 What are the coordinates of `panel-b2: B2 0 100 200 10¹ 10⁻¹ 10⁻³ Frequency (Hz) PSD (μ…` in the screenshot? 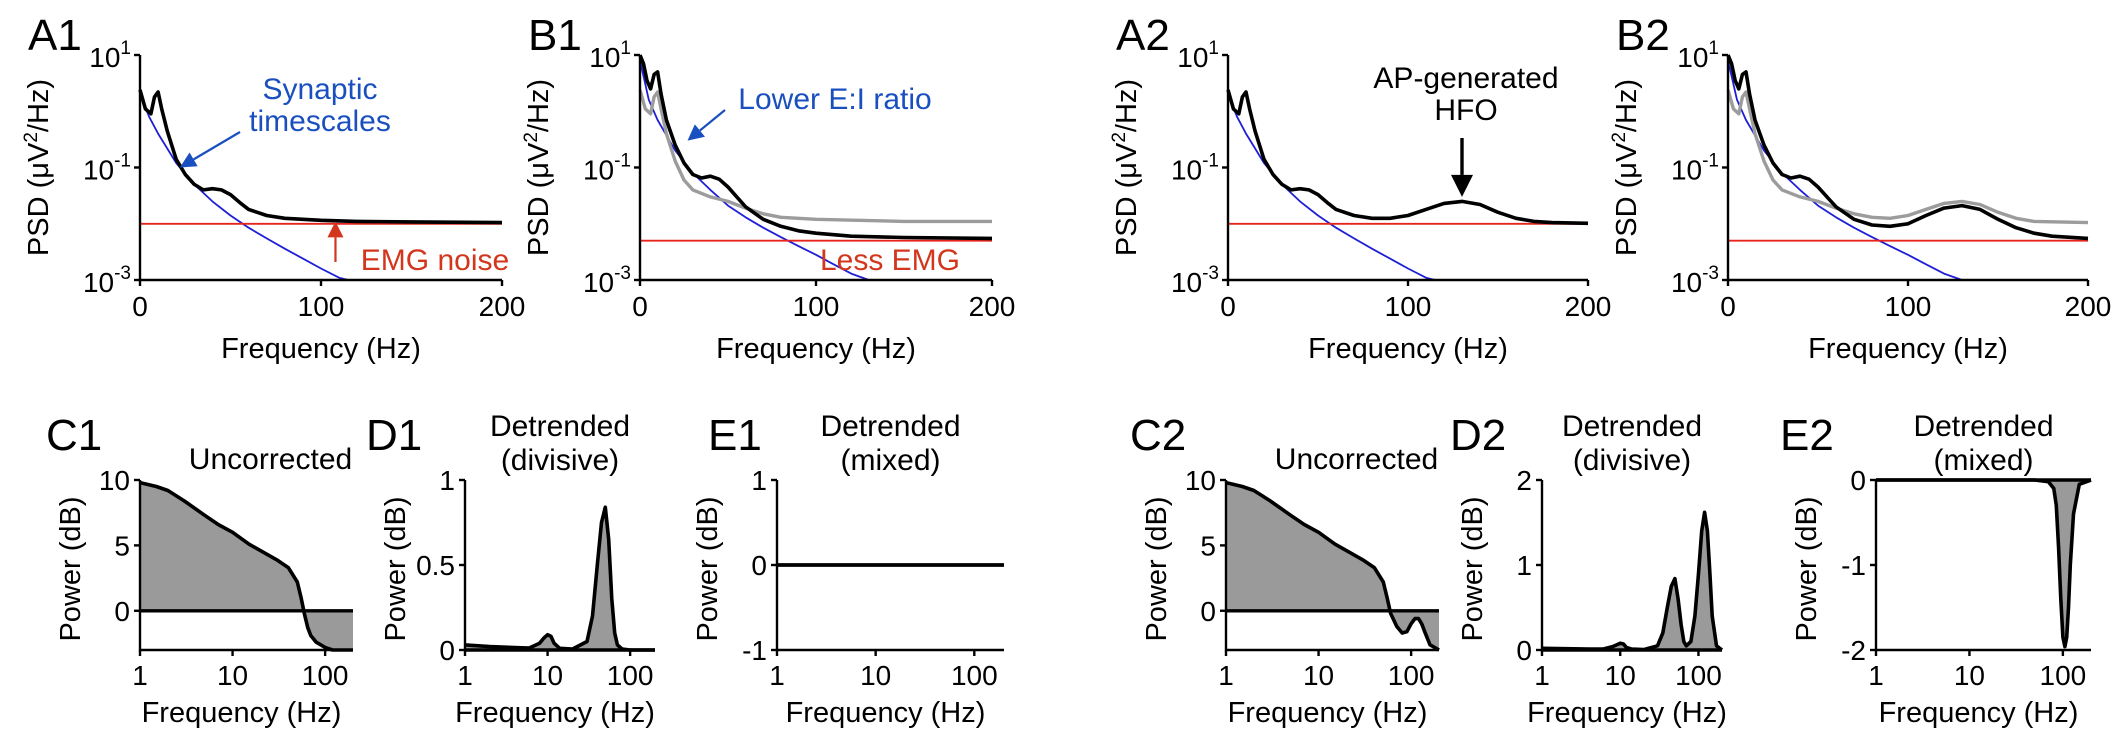 It's located at (1860, 188).